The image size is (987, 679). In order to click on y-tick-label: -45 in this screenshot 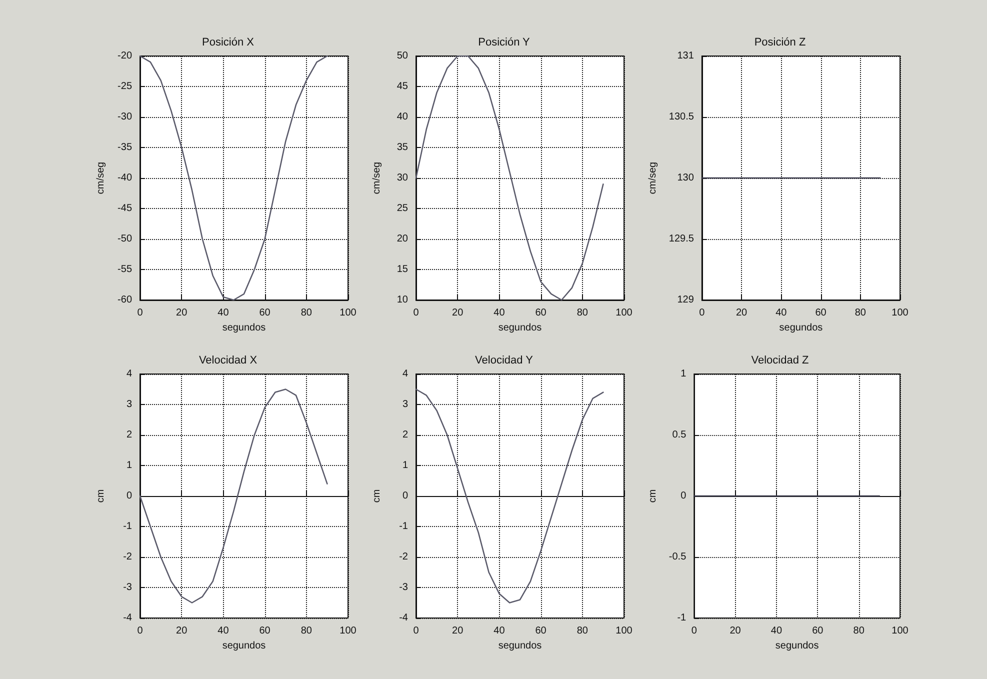, I will do `click(125, 208)`.